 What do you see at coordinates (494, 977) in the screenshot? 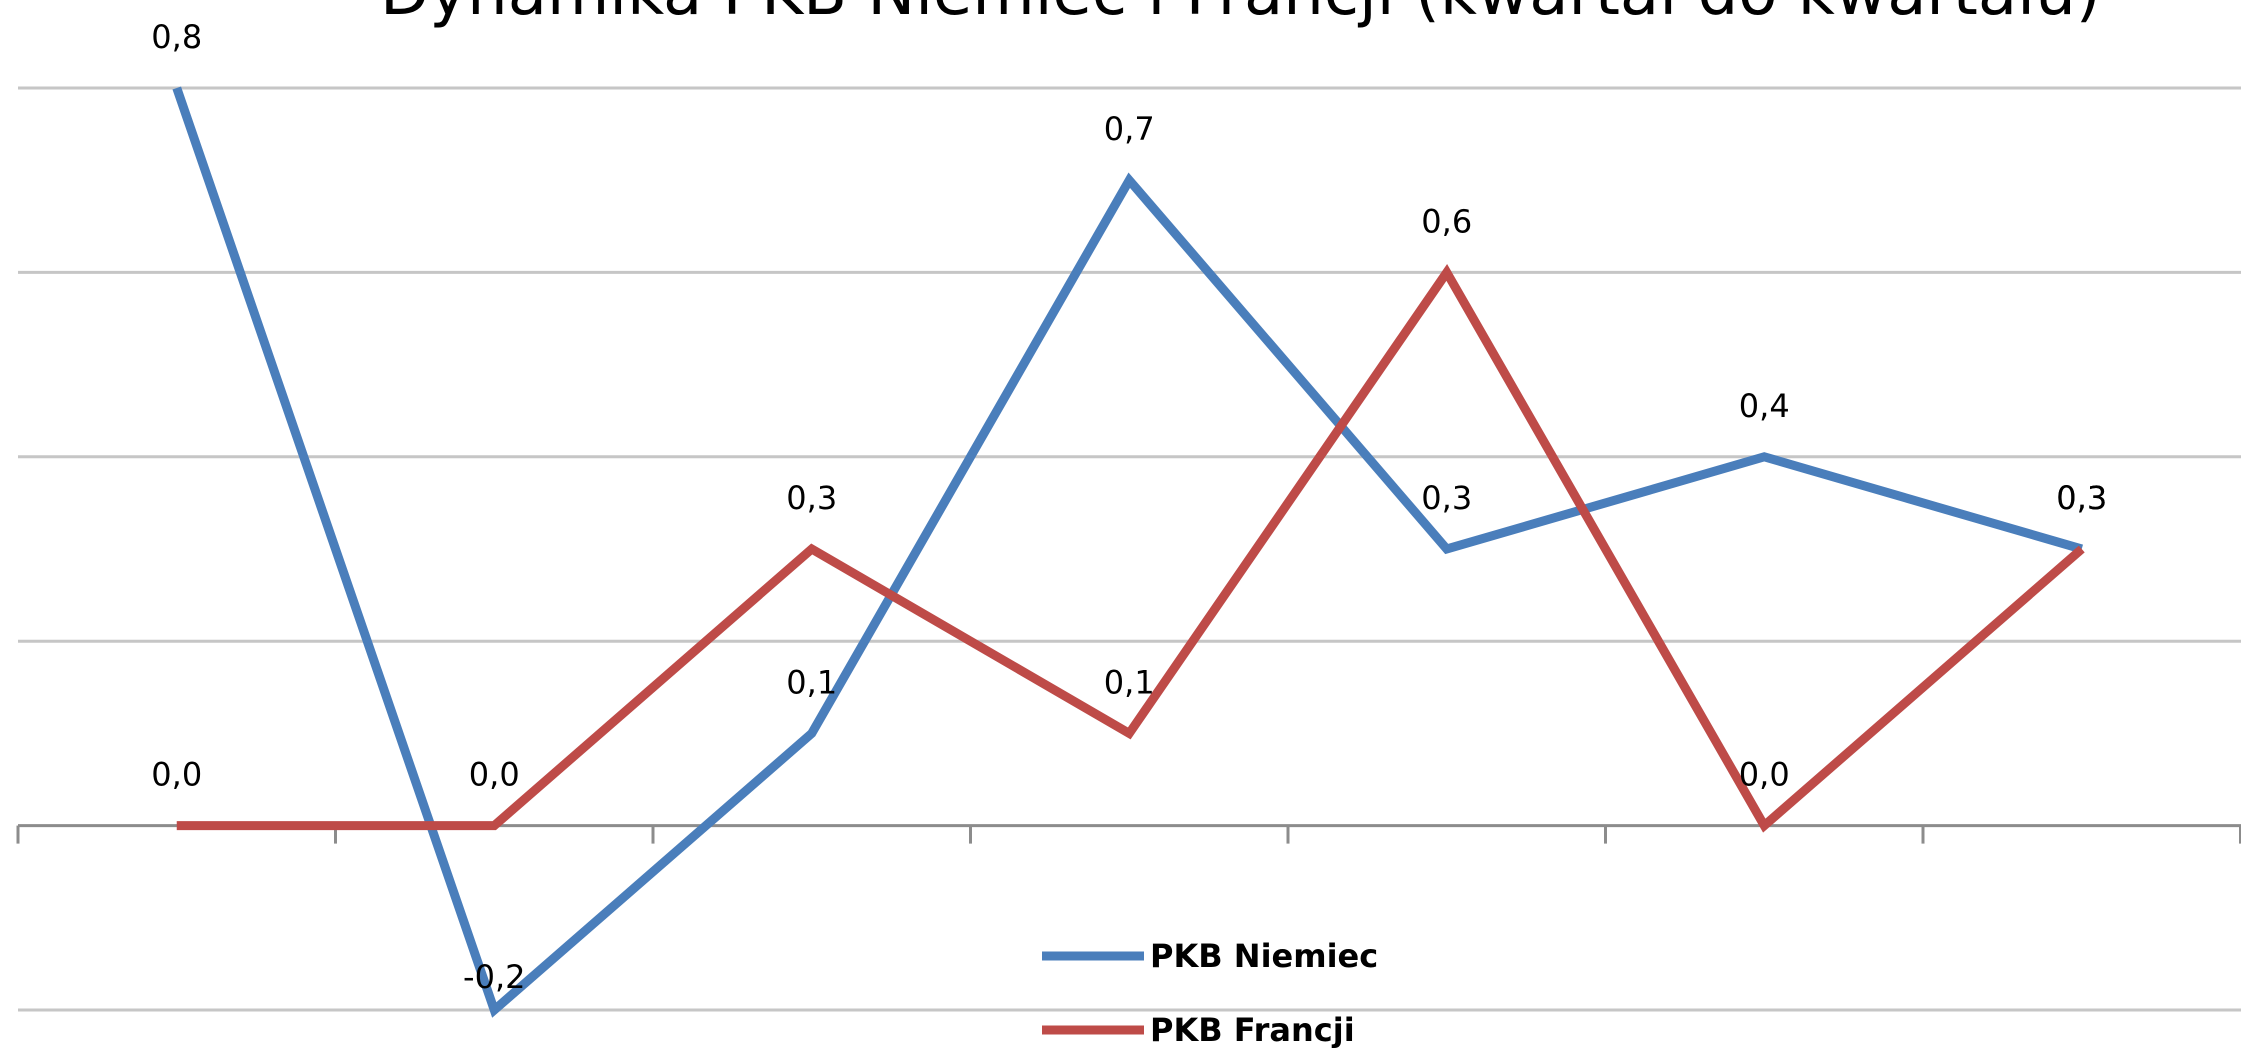
I see `data-label: -0,2` at bounding box center [494, 977].